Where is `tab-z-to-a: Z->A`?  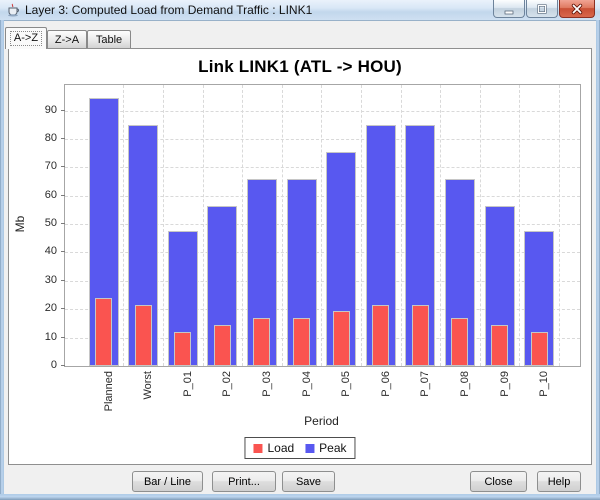
tab-z-to-a: Z->A is located at coordinates (67, 39).